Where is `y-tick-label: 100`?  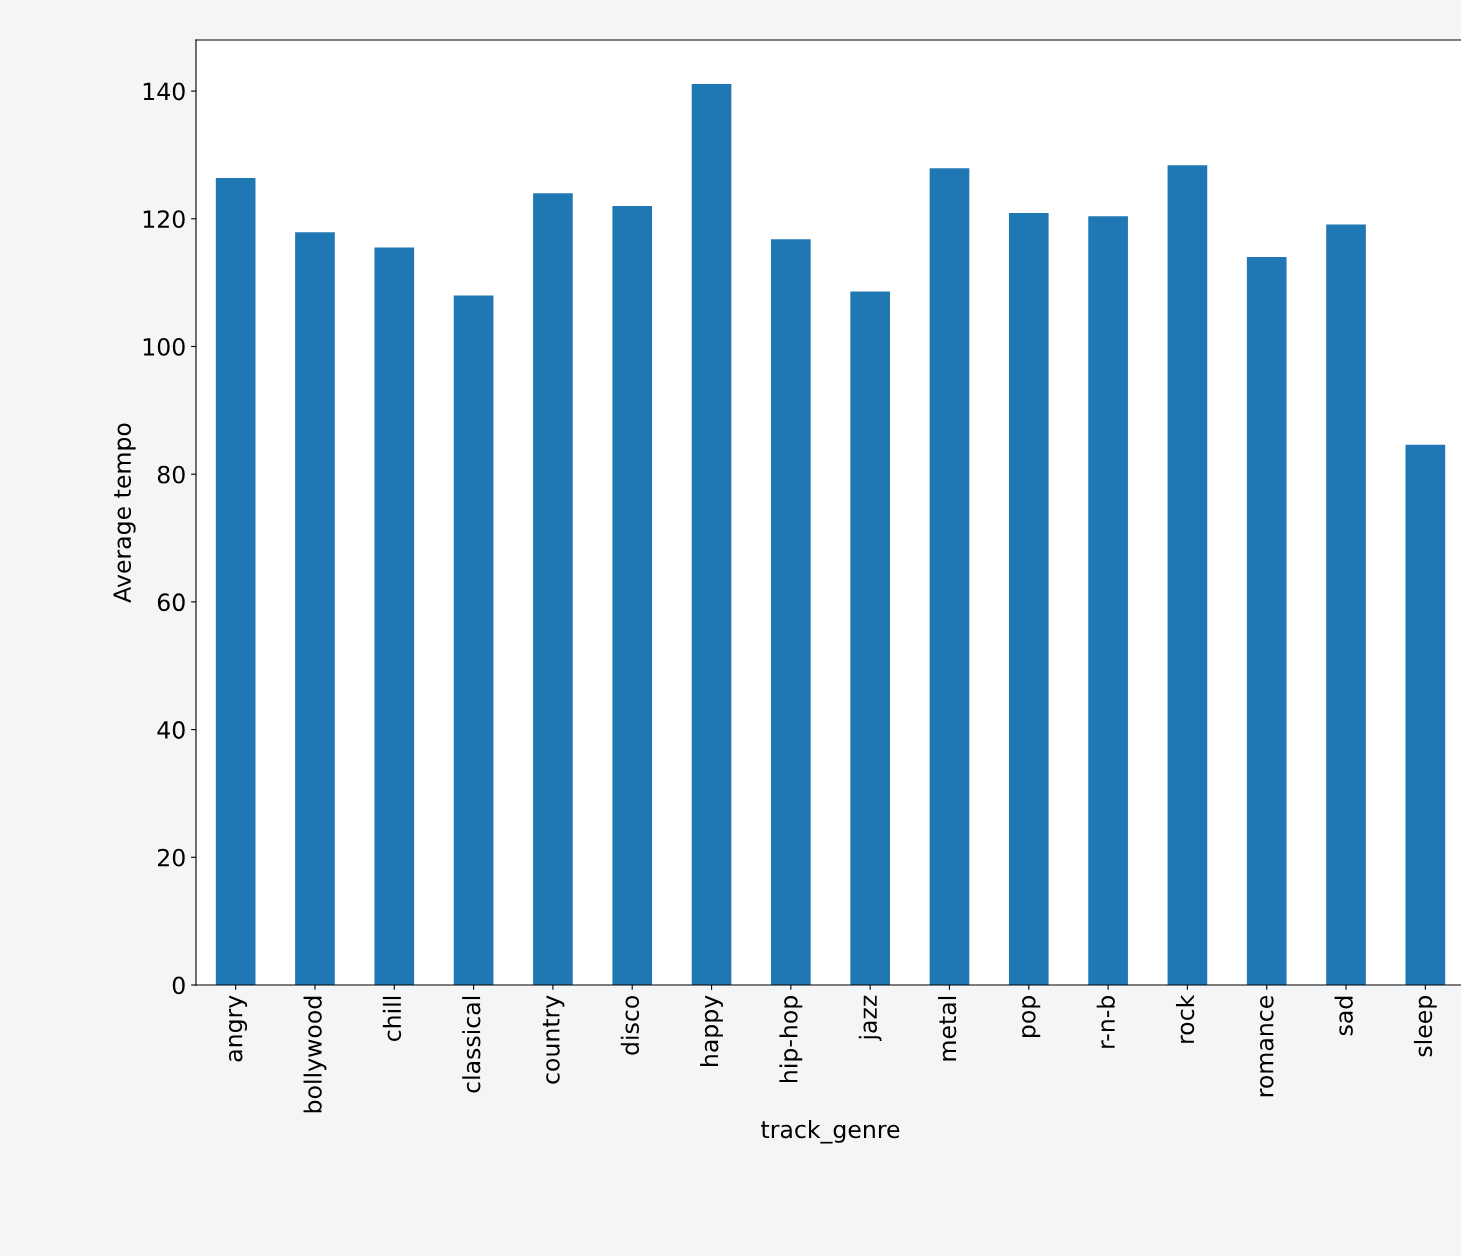
y-tick-label: 100 is located at coordinates (164, 346).